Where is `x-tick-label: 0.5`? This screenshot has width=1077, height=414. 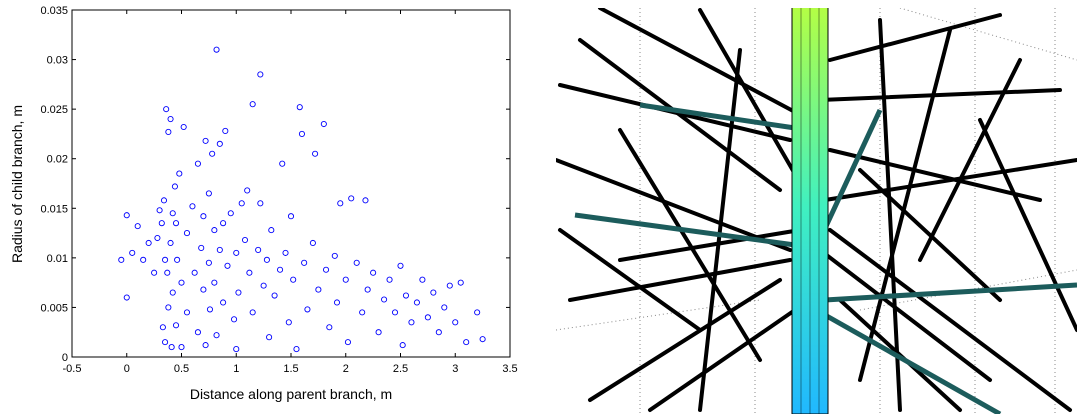
x-tick-label: 0.5 is located at coordinates (181, 369).